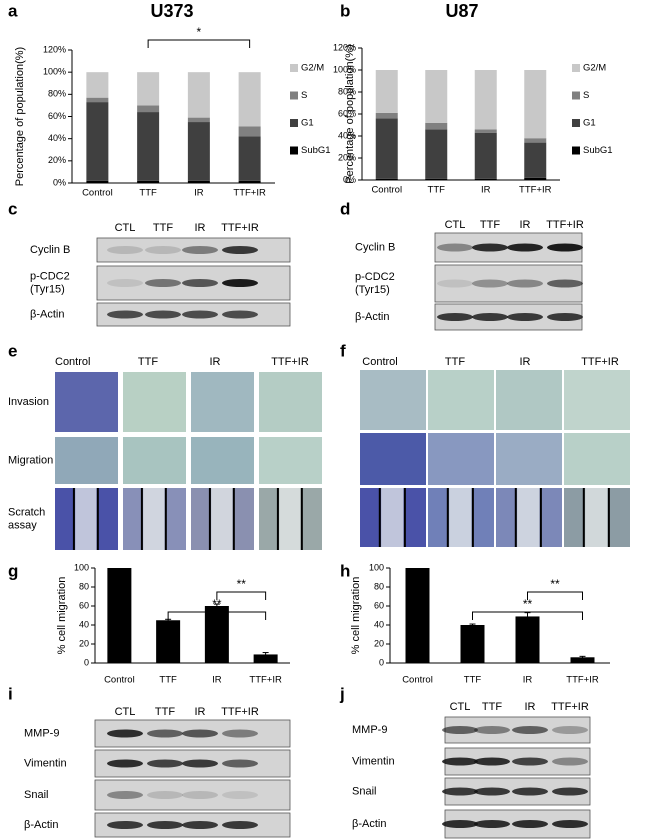  I want to click on y-tick-label: 100, so click(376, 567).